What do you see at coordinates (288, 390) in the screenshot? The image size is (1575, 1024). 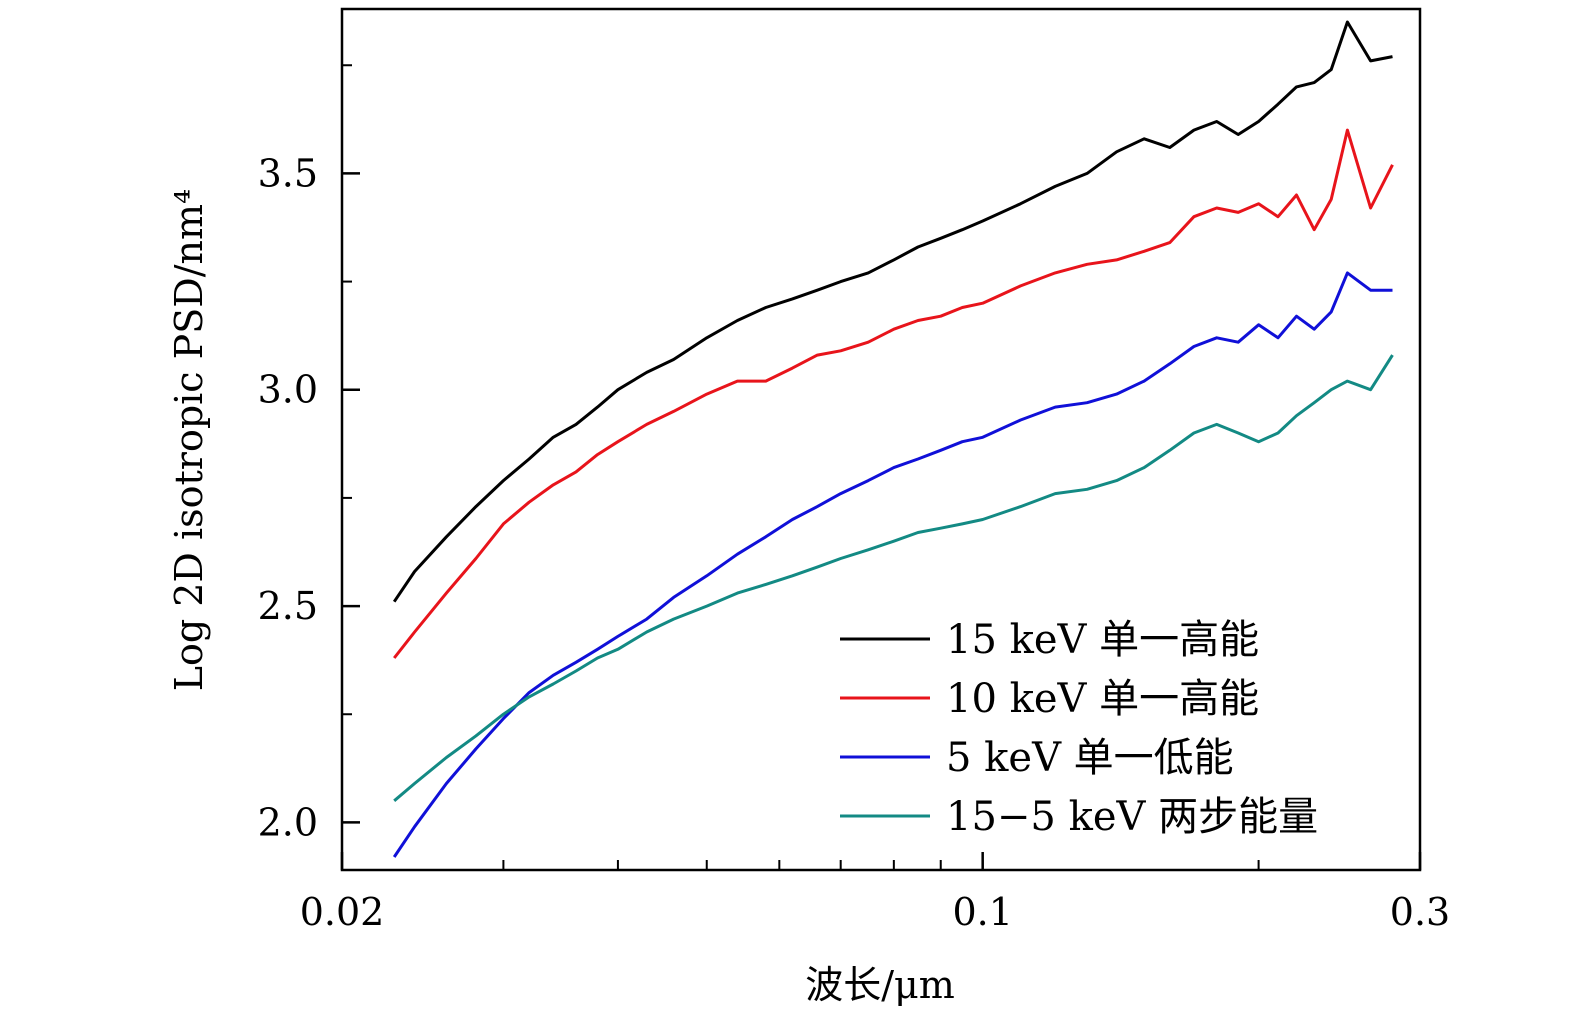 I see `y-tick-label: 3.0` at bounding box center [288, 390].